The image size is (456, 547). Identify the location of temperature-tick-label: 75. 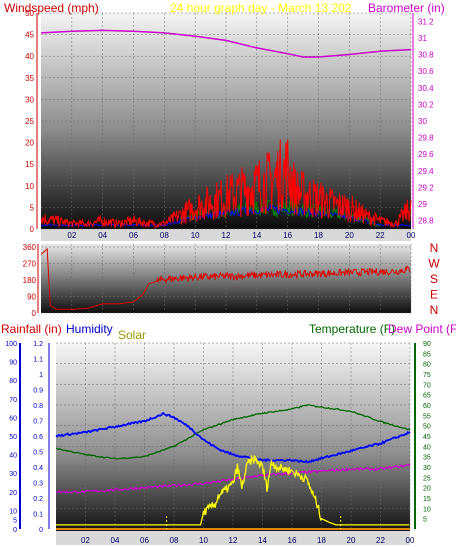
(427, 375).